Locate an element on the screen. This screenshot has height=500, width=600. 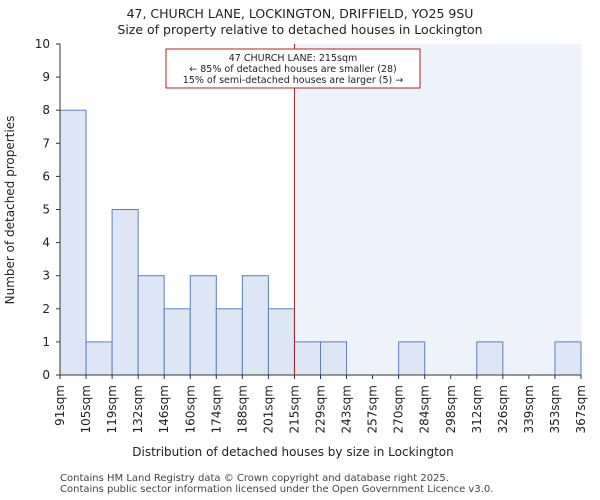
x-tick-label: 339sqm is located at coordinates (529, 409).